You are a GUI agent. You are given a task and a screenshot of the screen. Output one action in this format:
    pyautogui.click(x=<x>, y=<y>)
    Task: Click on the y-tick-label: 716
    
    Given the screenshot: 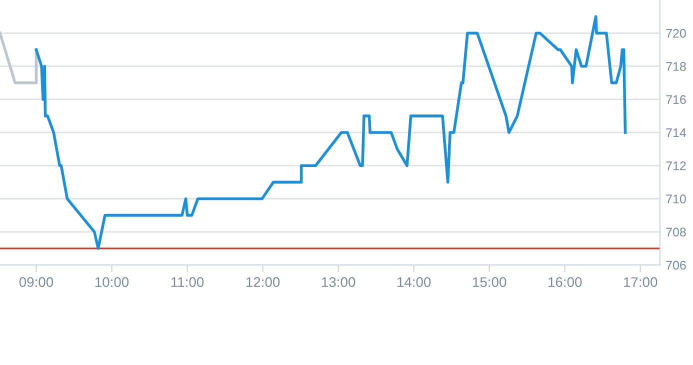 What is the action you would take?
    pyautogui.click(x=676, y=99)
    